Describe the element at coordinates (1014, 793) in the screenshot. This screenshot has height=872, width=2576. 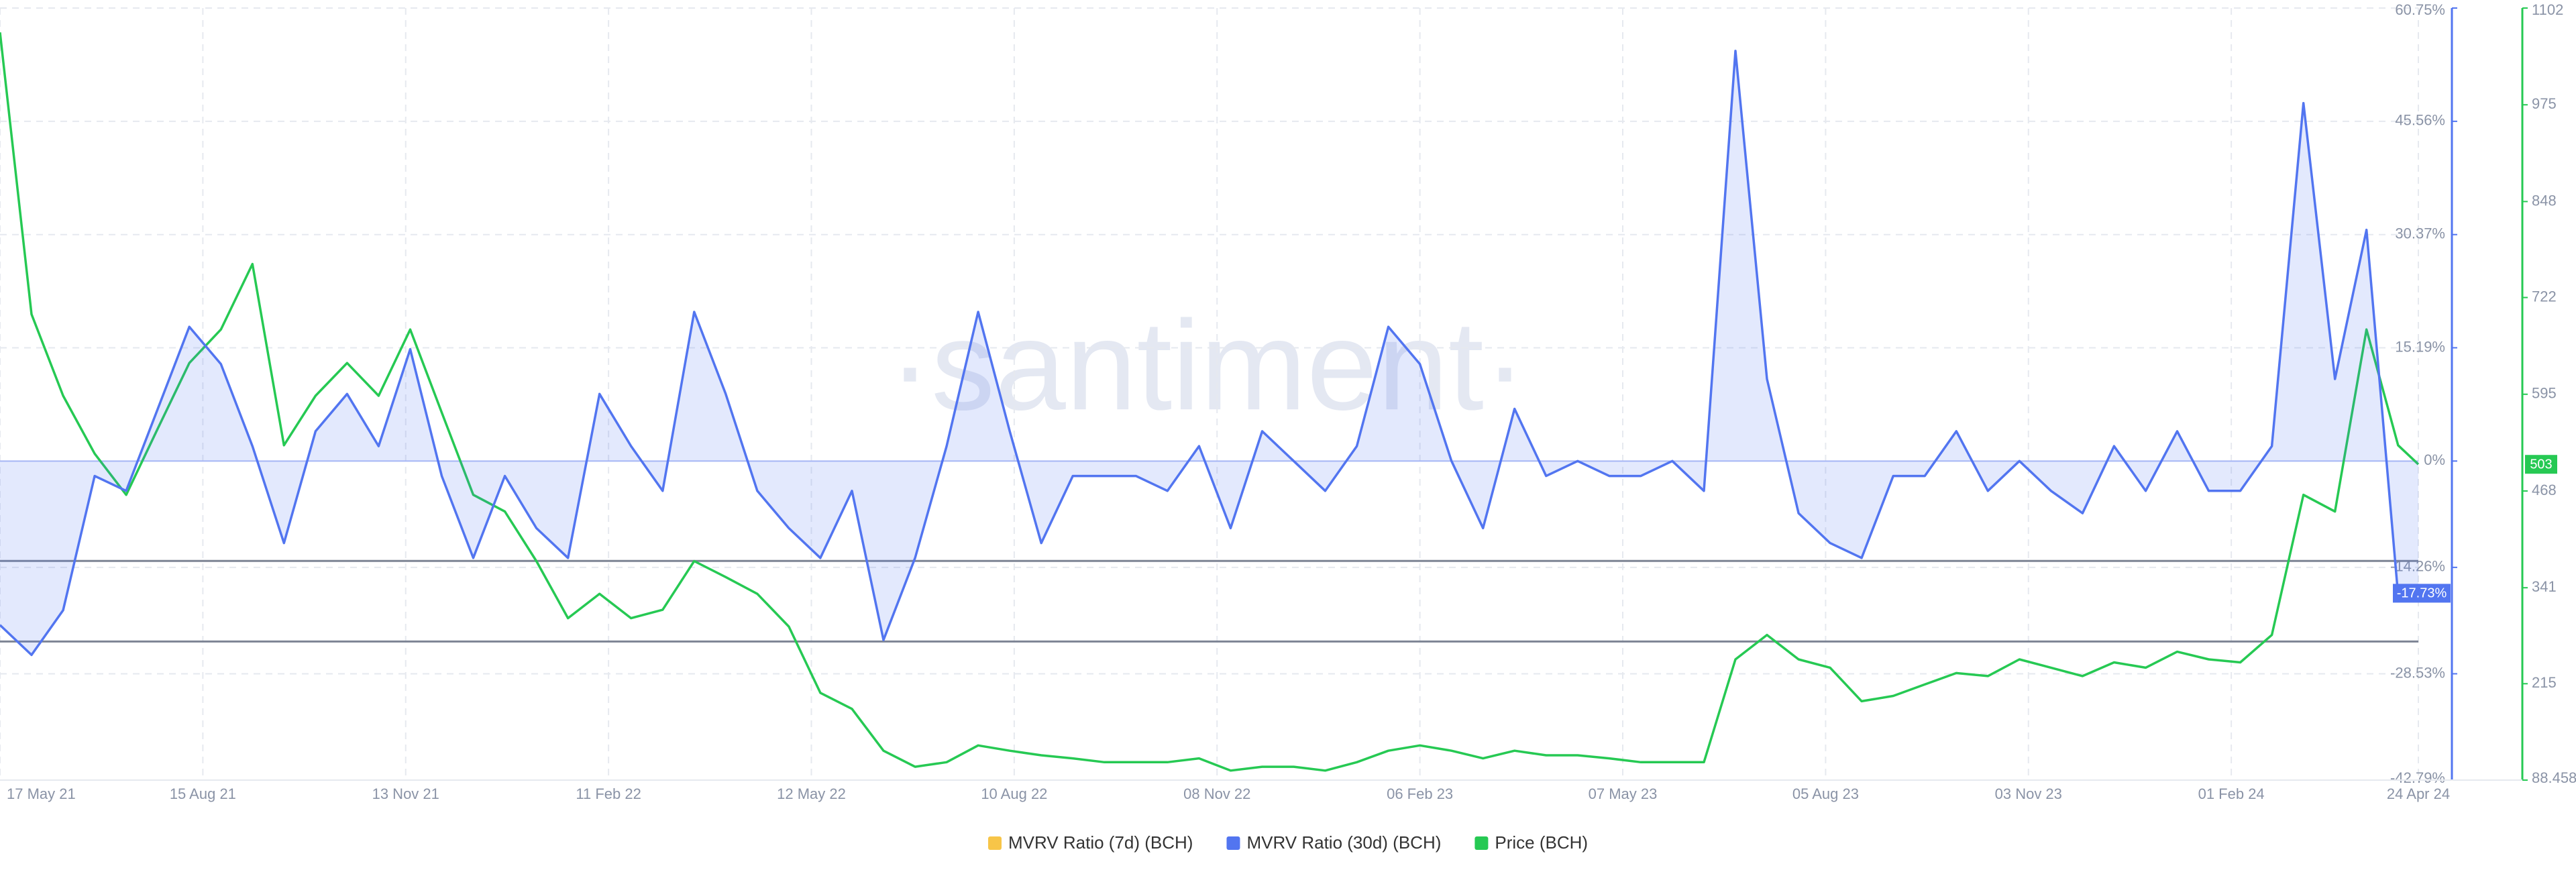
I see `x-tick-label: 10 Aug 22` at that location.